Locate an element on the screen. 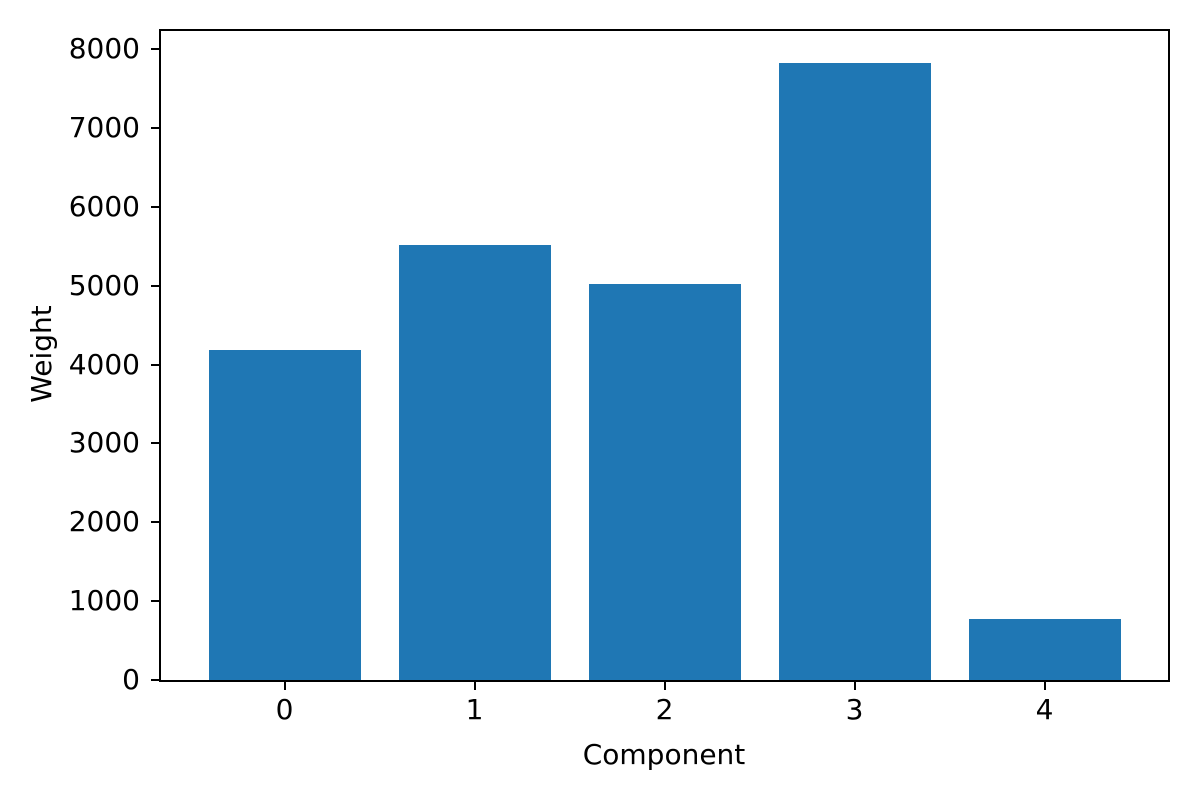  x-axis-tick-label: 4 is located at coordinates (1044, 709).